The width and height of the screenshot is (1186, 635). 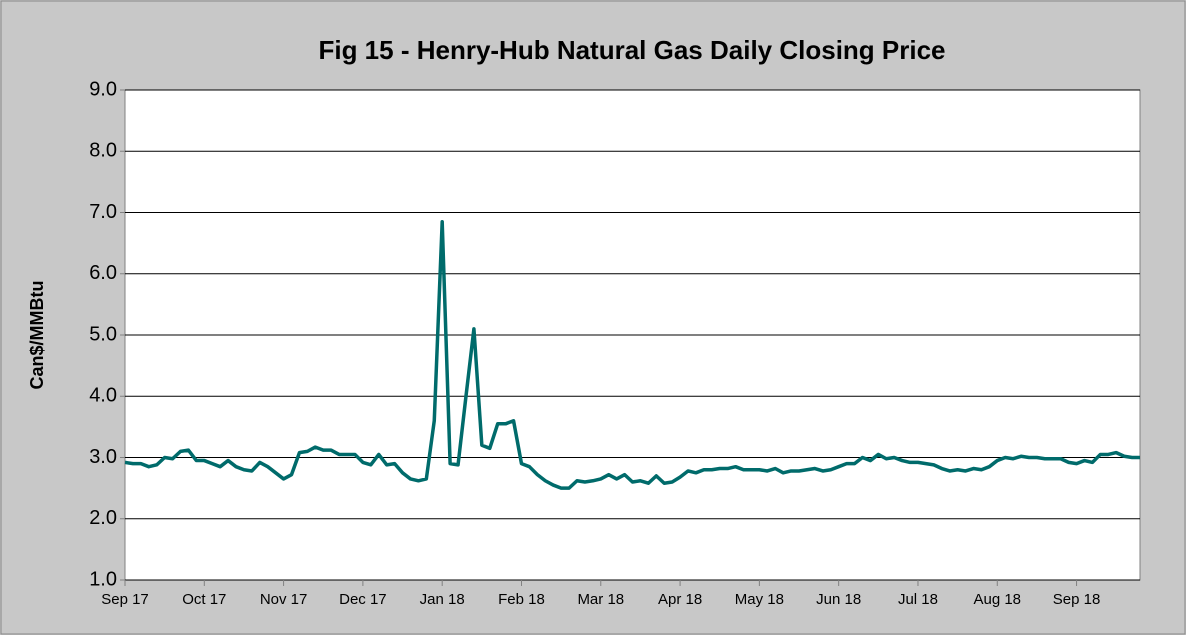 I want to click on x-tick-label: Nov 17, so click(x=284, y=599).